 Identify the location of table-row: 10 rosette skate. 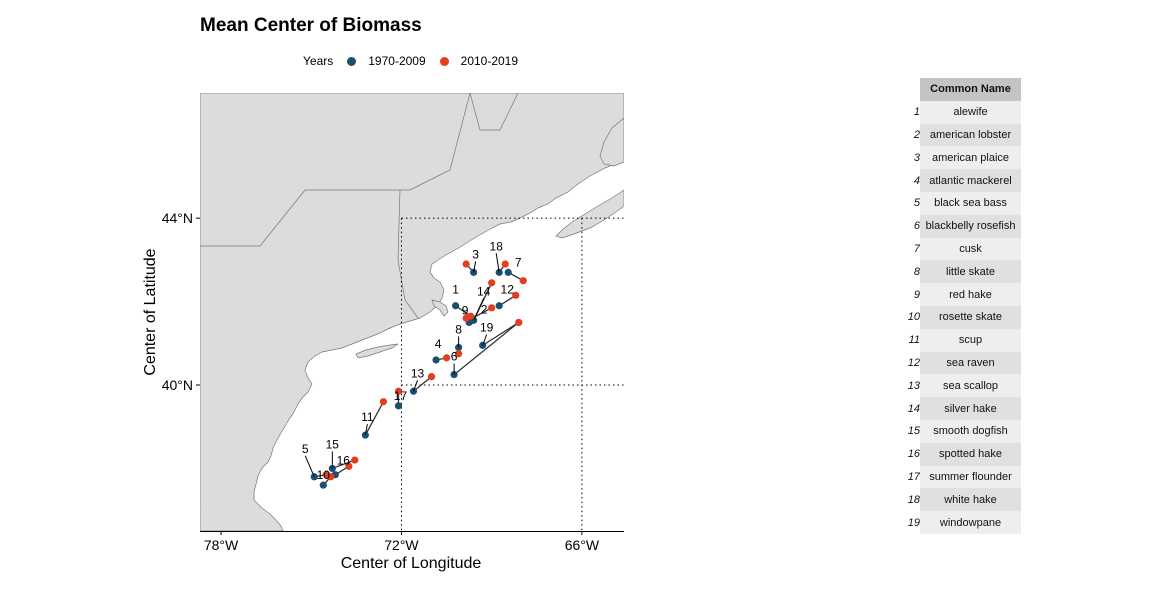
(959, 317).